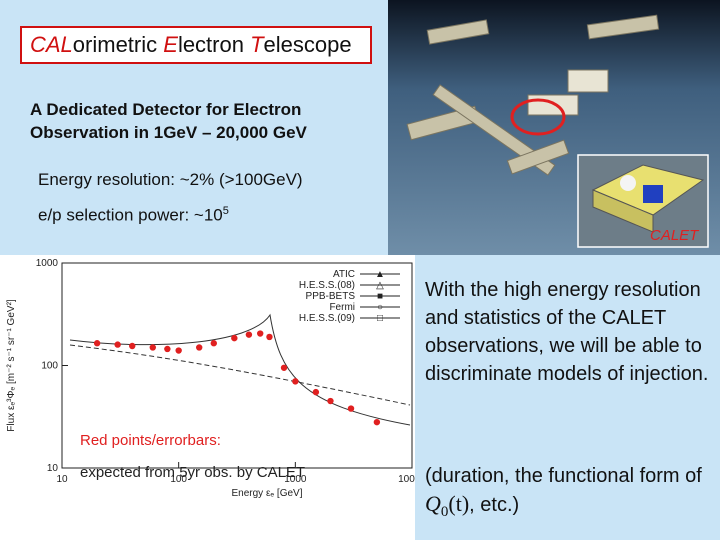 The width and height of the screenshot is (720, 540). I want to click on annotation-text: expected from 5yr obs. by CALET, so click(192, 472).